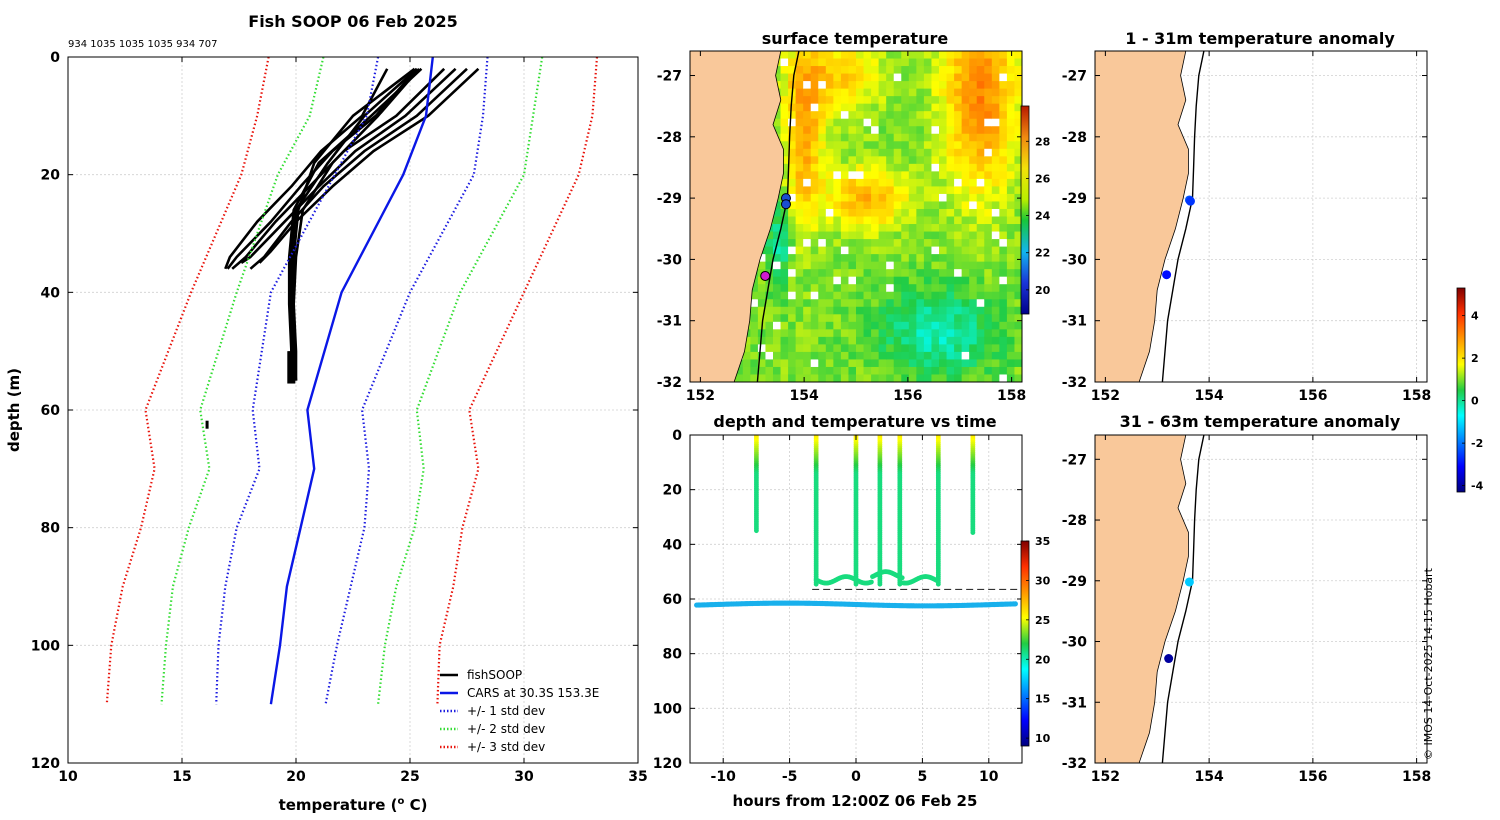 Image resolution: width=1500 pixels, height=820 pixels. Describe the element at coordinates (1150, 599) in the screenshot. I see `anomaly-plot-area` at that location.